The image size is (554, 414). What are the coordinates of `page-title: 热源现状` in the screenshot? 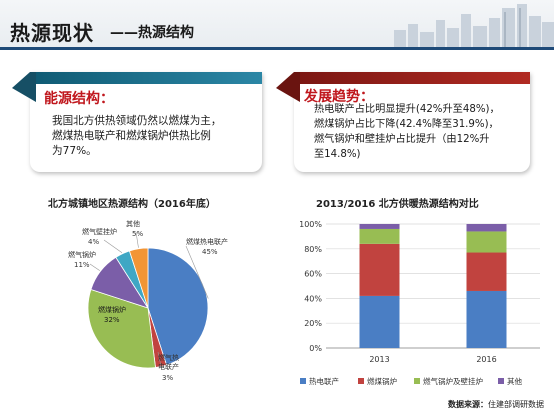 It's located at (52, 33).